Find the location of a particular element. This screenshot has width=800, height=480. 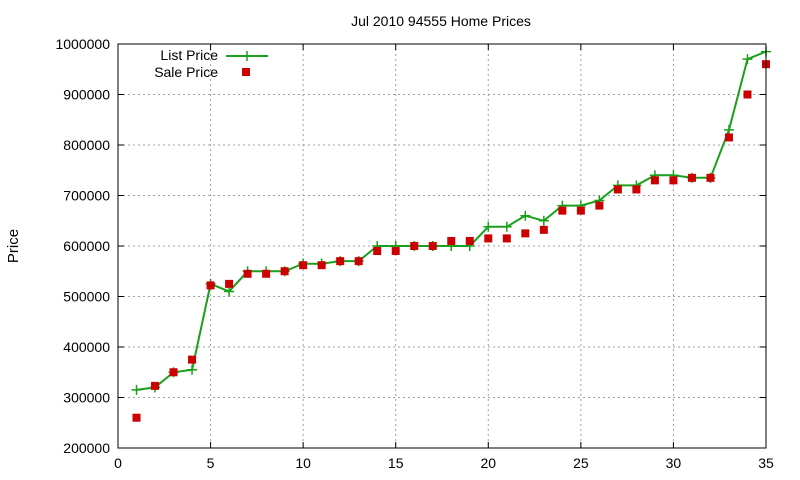

x-tick-label: 15 is located at coordinates (396, 463).